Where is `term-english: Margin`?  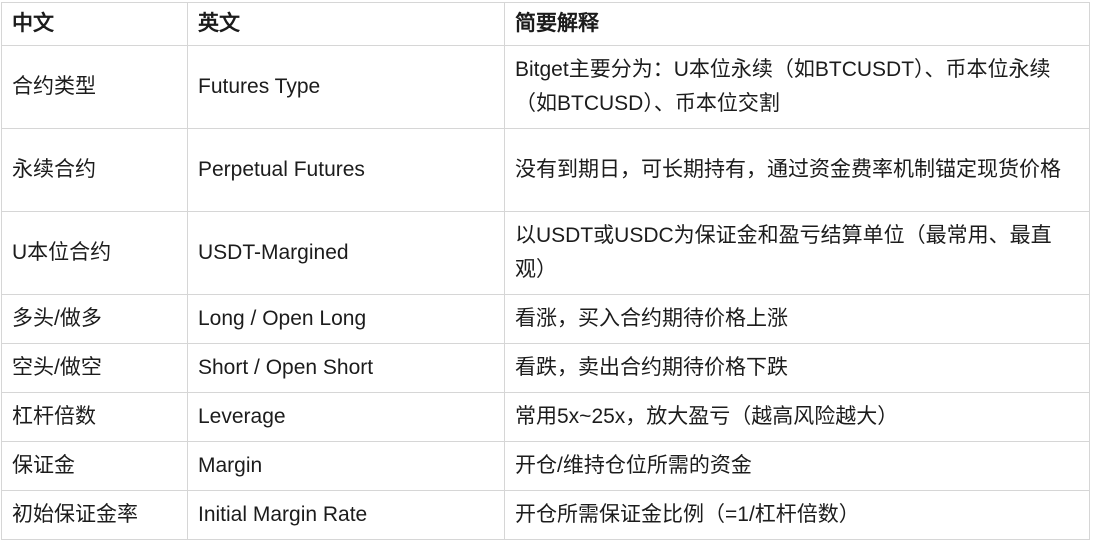 term-english: Margin is located at coordinates (346, 466).